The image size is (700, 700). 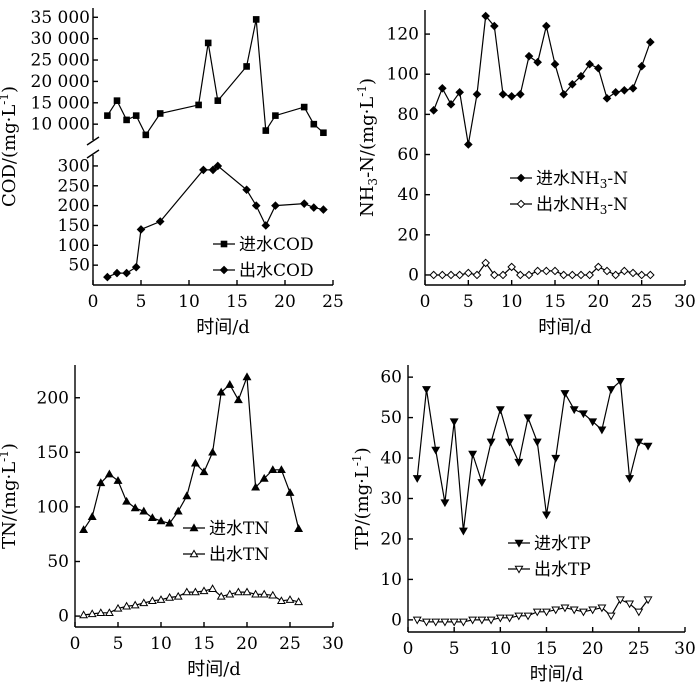 What do you see at coordinates (569, 180) in the screenshot?
I see `legend-item: 进水NH3-N` at bounding box center [569, 180].